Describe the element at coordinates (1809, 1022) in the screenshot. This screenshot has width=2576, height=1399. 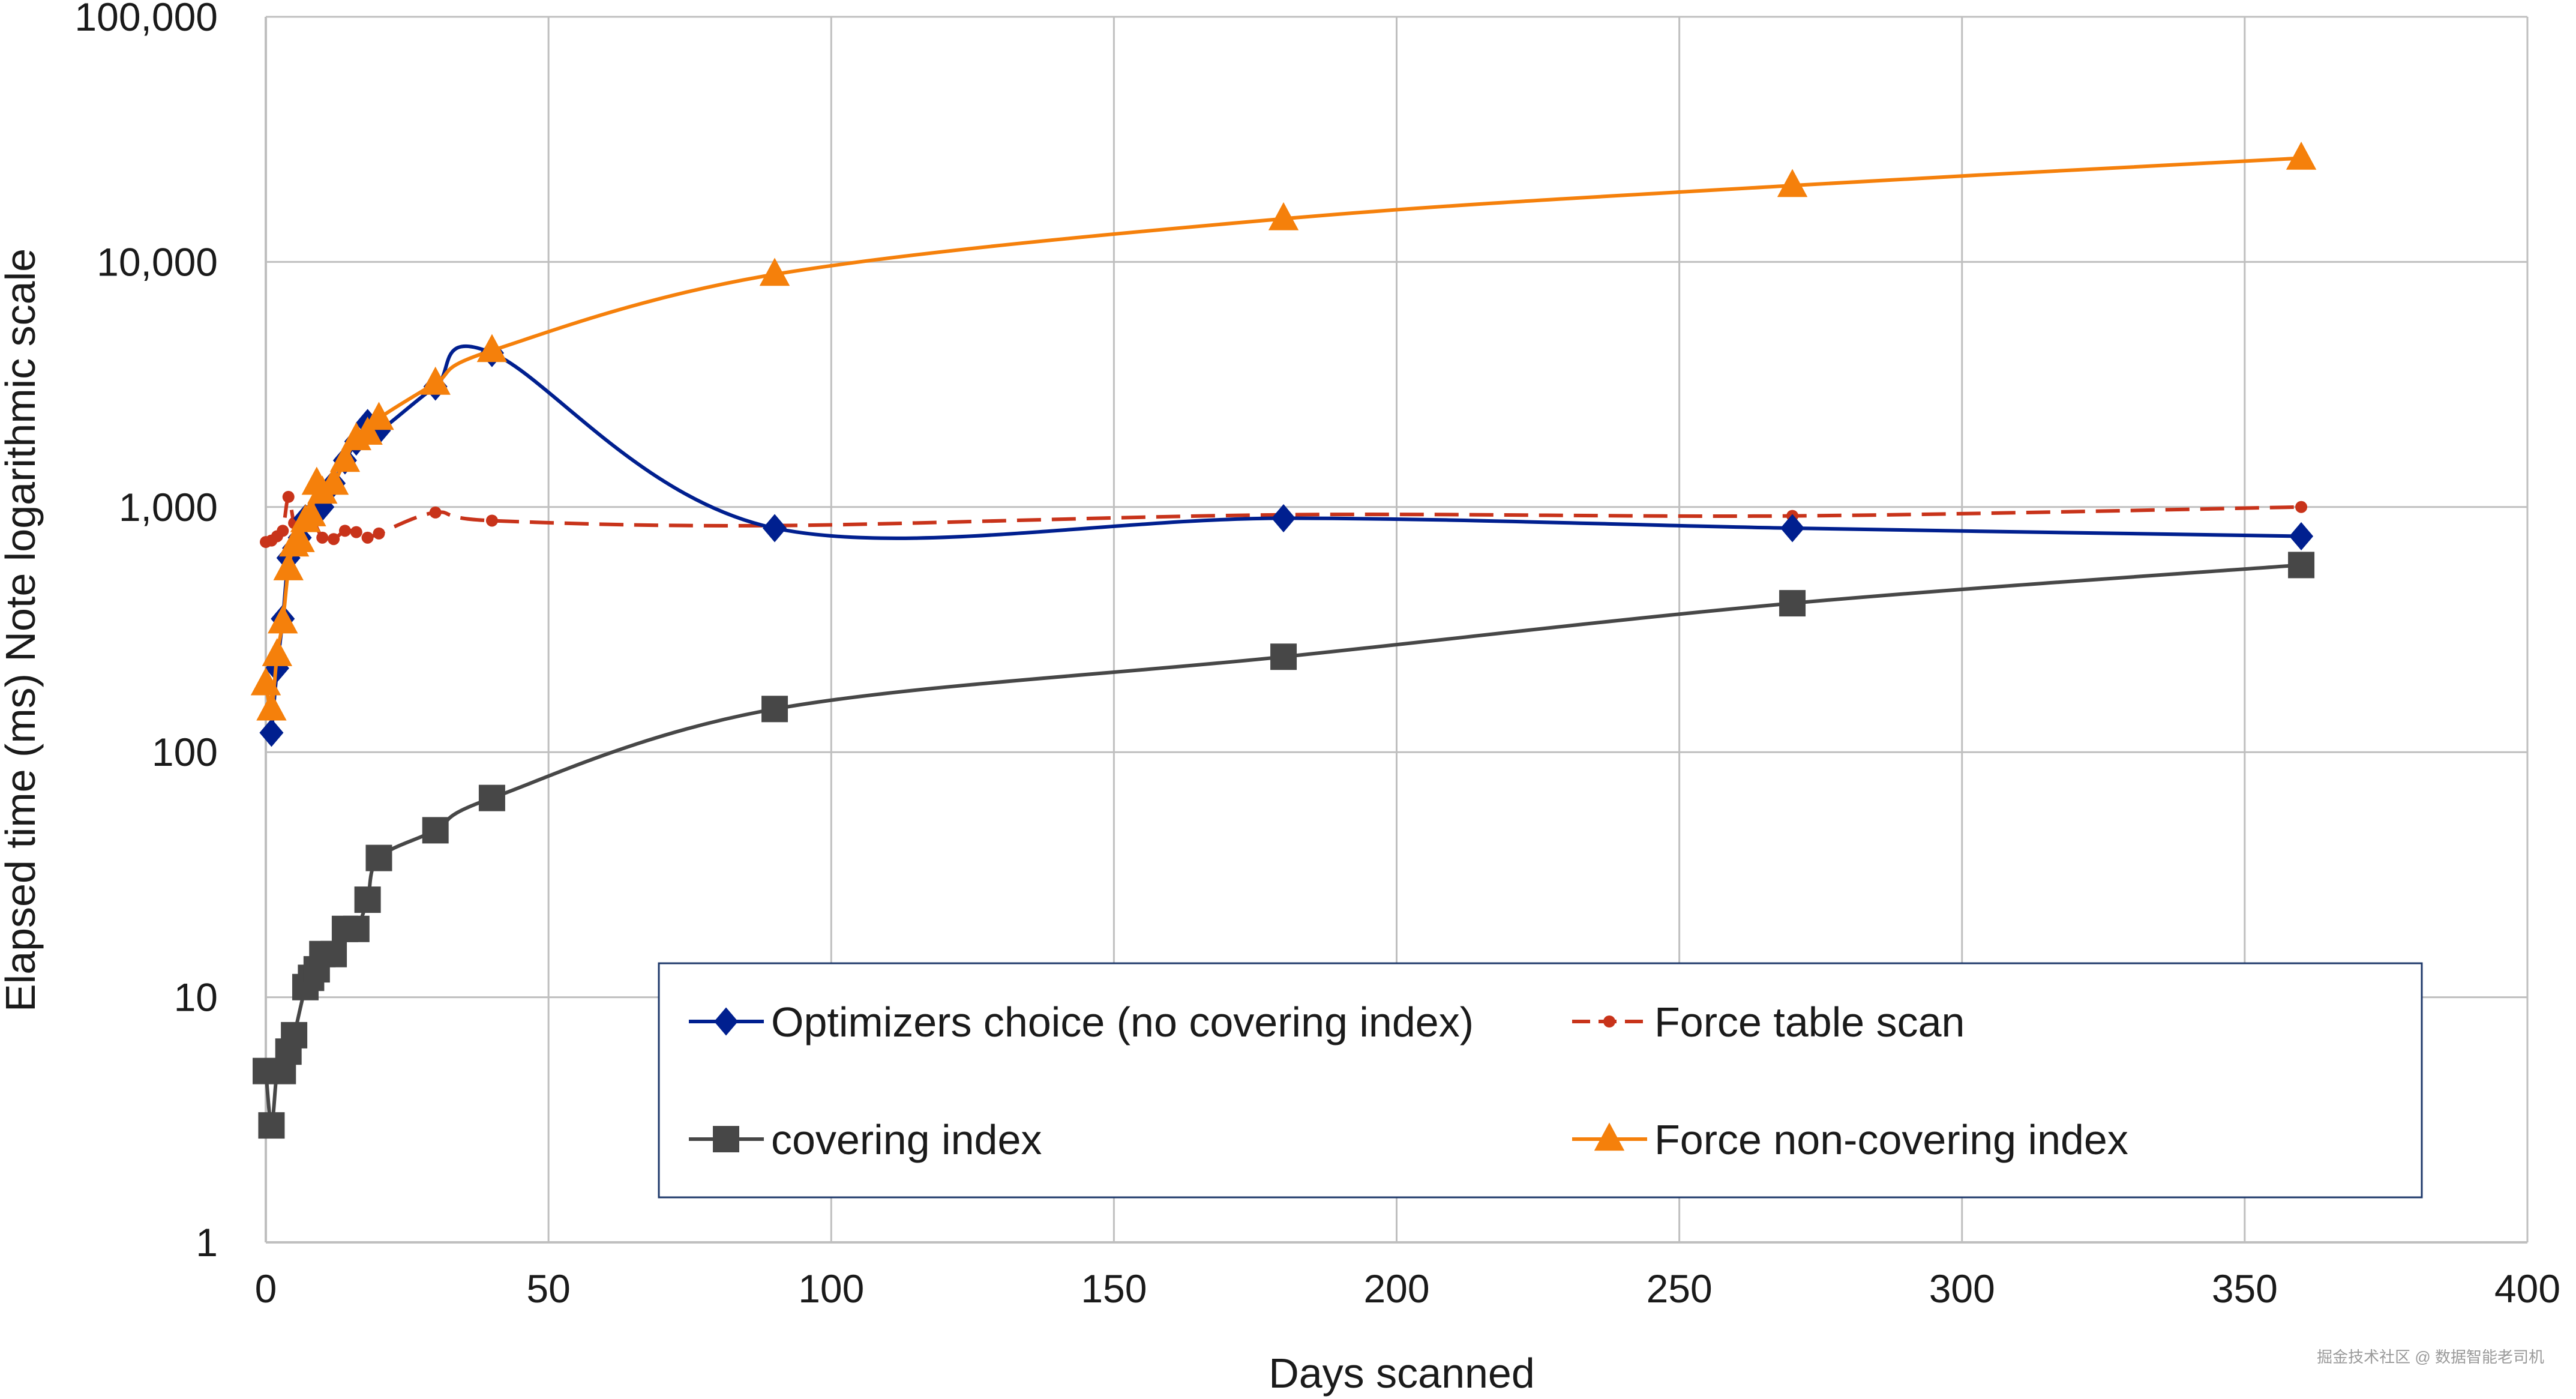
I see `legend-label: Force table scan` at that location.